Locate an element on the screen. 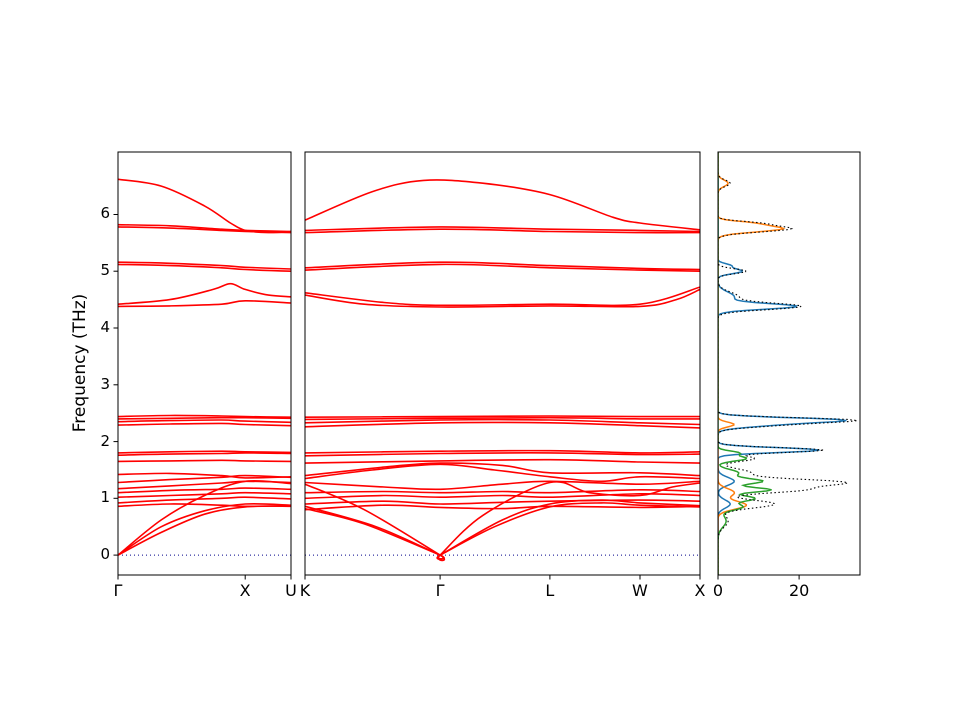  partial-dos-orange is located at coordinates (752, 363).